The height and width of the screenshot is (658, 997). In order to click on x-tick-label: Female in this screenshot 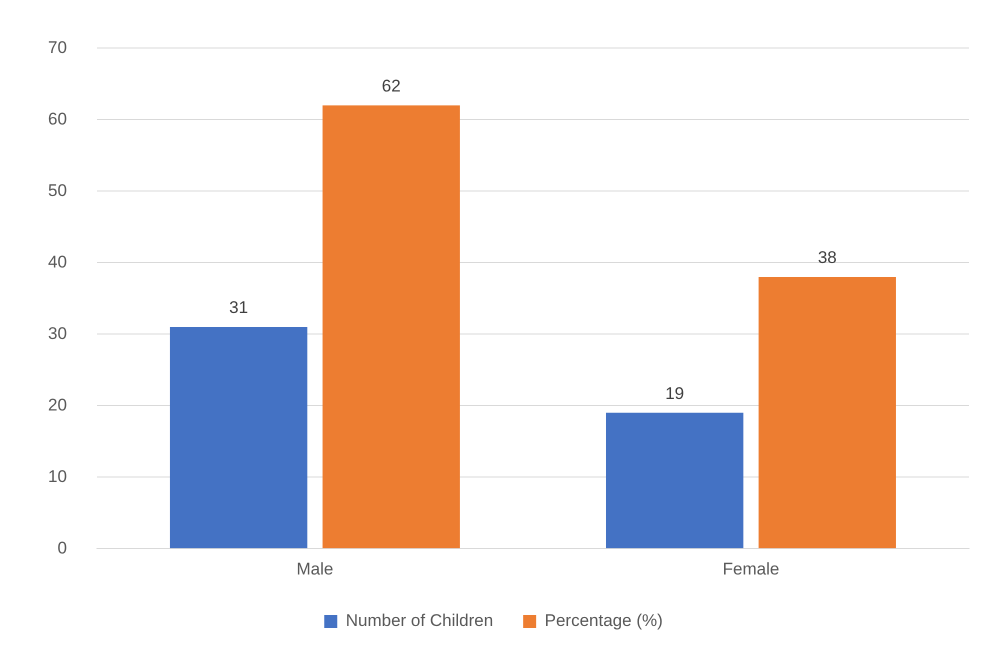, I will do `click(751, 568)`.